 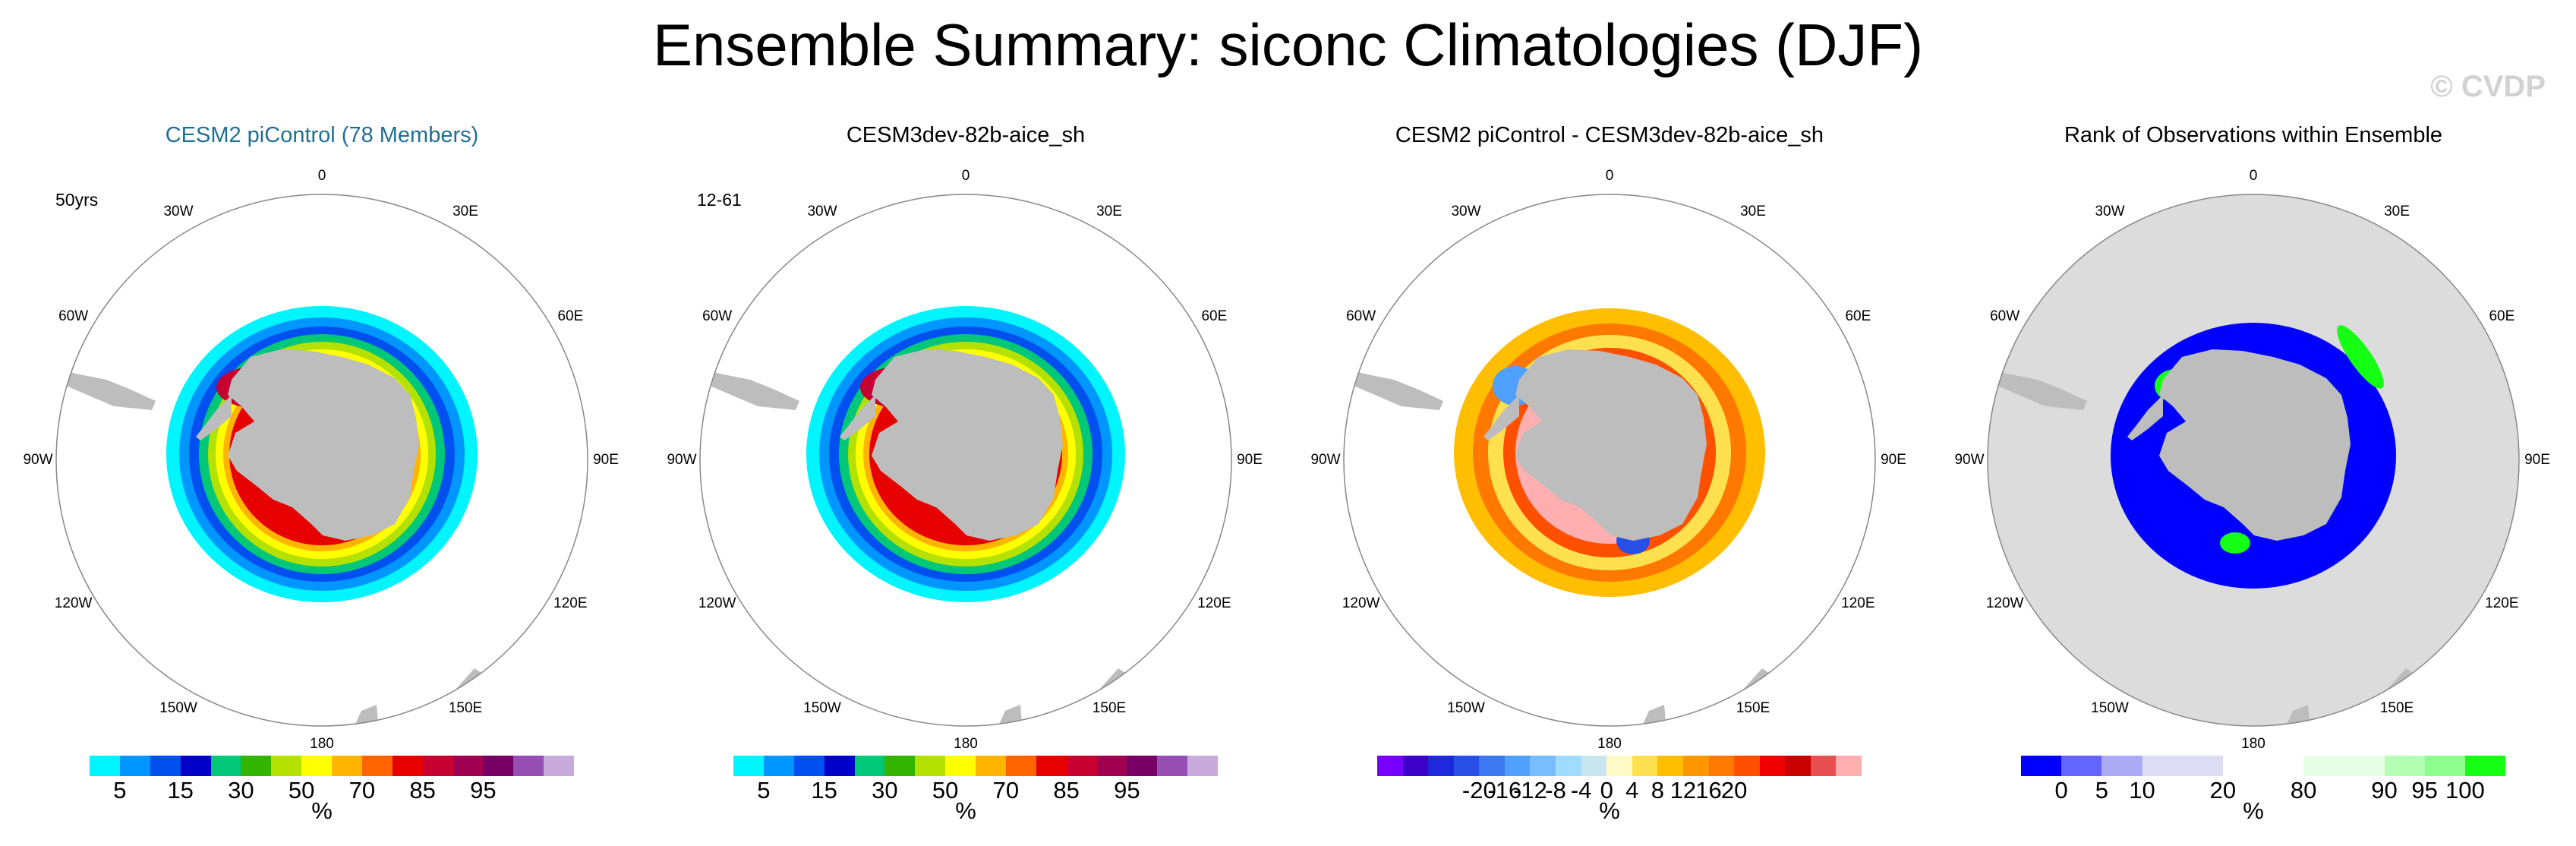 I want to click on high-rank-patch, so click(x=2360, y=357).